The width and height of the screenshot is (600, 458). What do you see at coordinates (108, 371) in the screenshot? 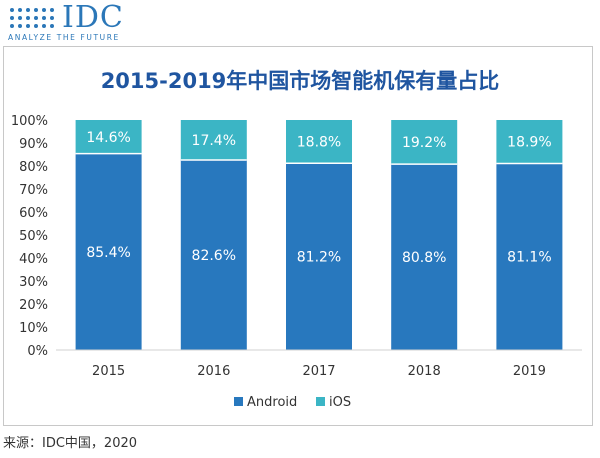
I see `x-tick-label: 2015` at bounding box center [108, 371].